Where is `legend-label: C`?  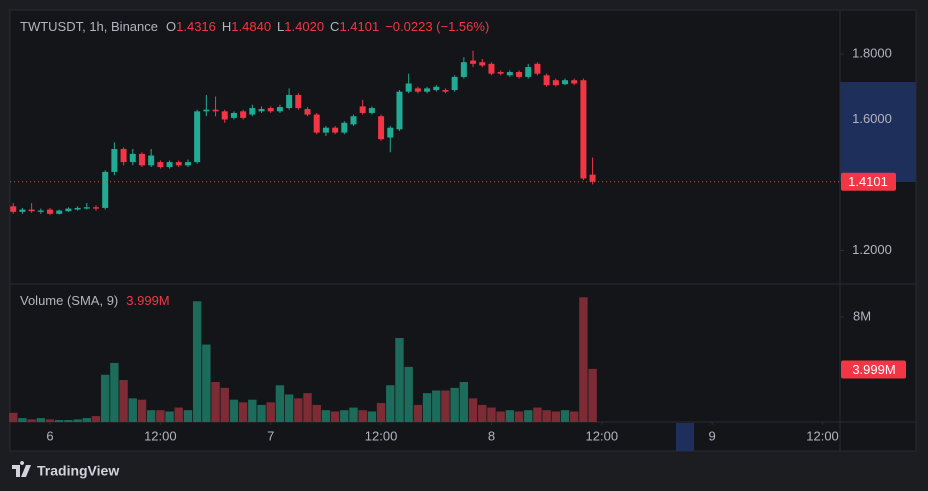 legend-label: C is located at coordinates (334, 26).